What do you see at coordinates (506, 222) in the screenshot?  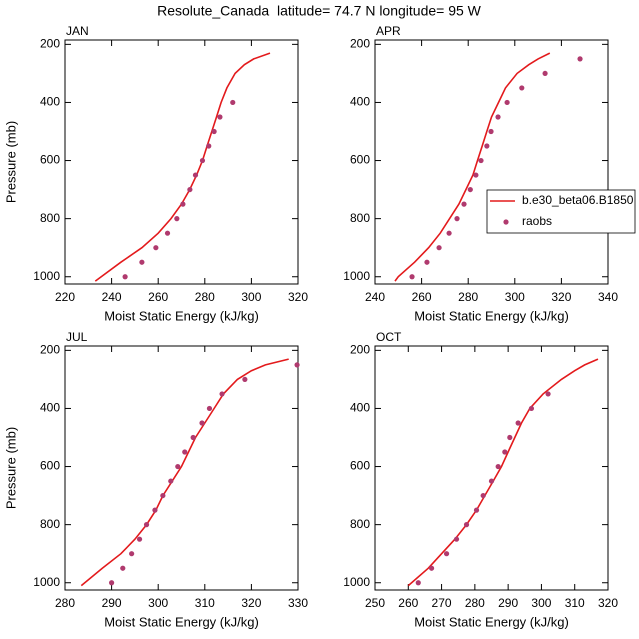 I see `legend-marker` at bounding box center [506, 222].